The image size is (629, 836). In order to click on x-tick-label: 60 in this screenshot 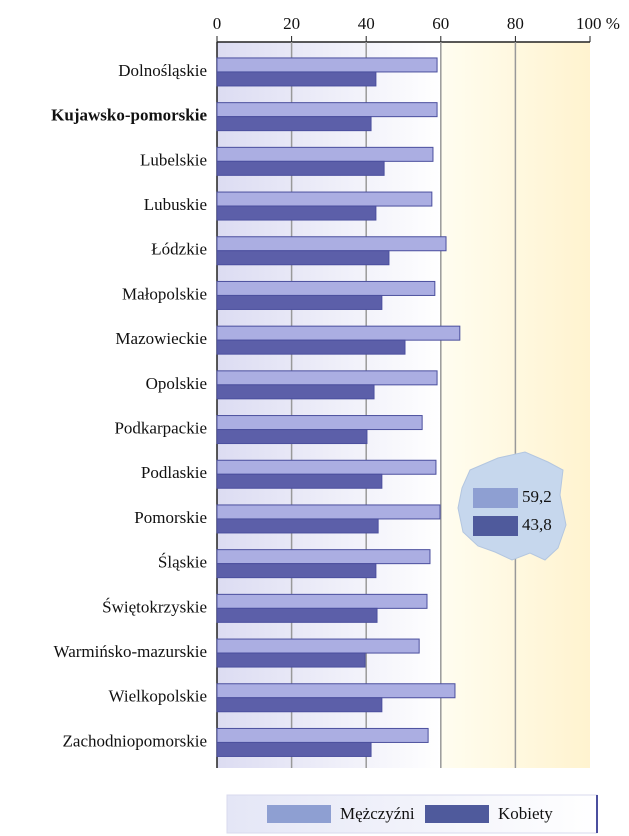, I will do `click(440, 23)`.